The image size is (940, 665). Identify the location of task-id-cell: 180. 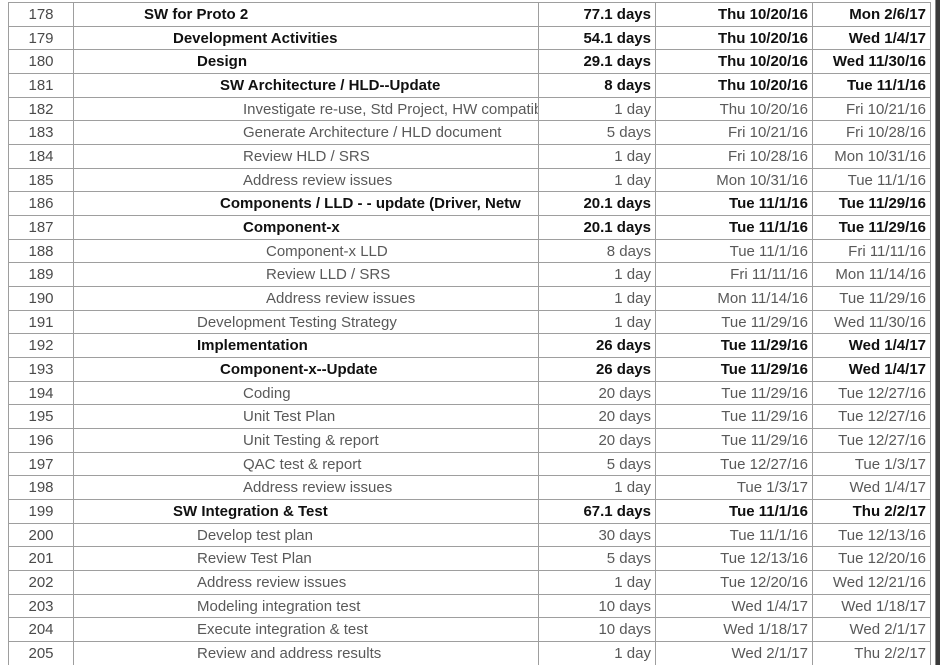
(41, 62).